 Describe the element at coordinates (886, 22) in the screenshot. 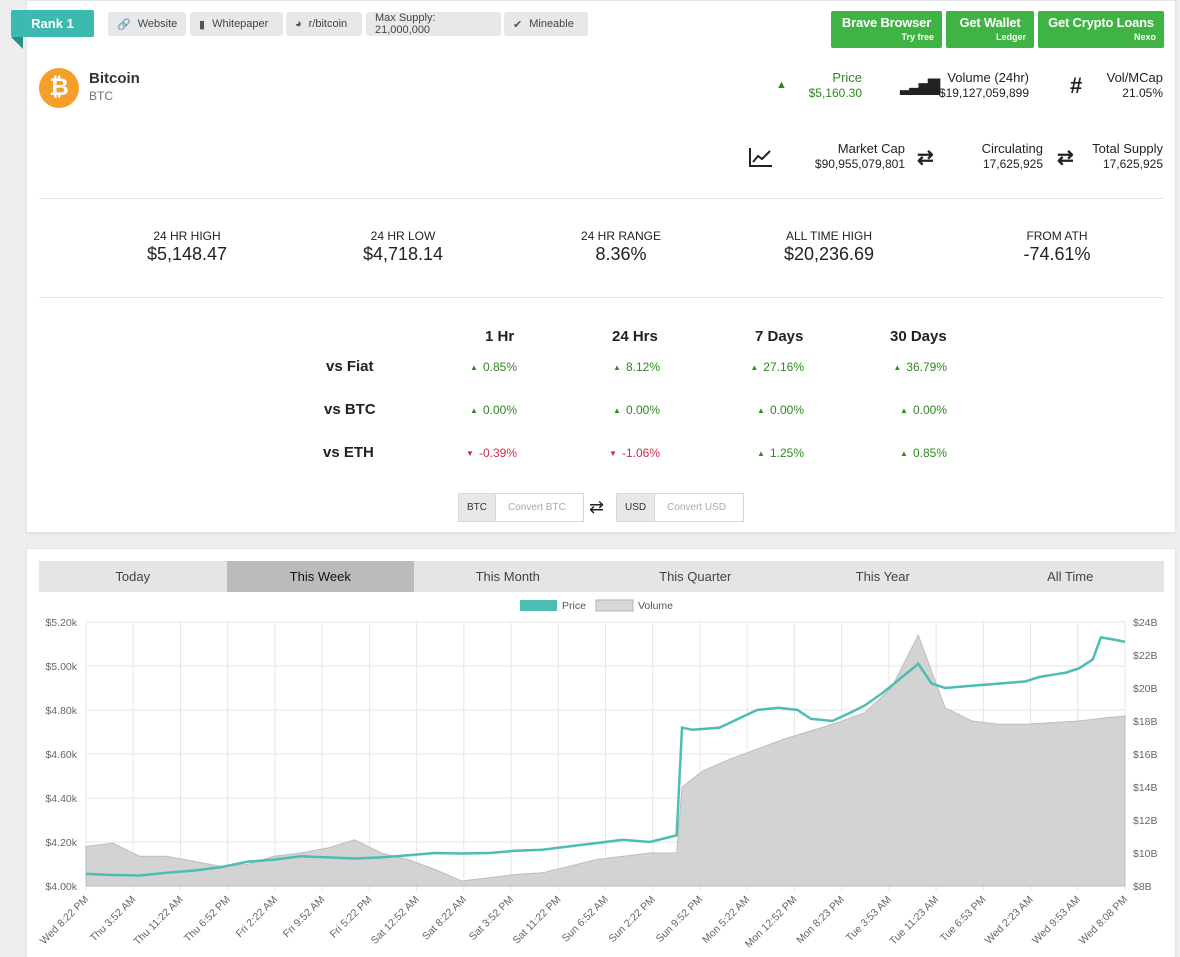

I see `brave-browser-title: Brave Browser` at that location.